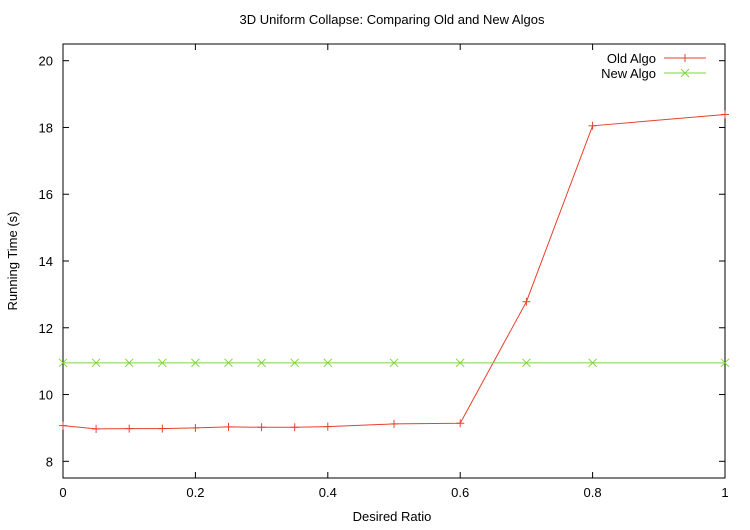 The height and width of the screenshot is (530, 750). Describe the element at coordinates (195, 492) in the screenshot. I see `x-tick-label: 0.2` at that location.